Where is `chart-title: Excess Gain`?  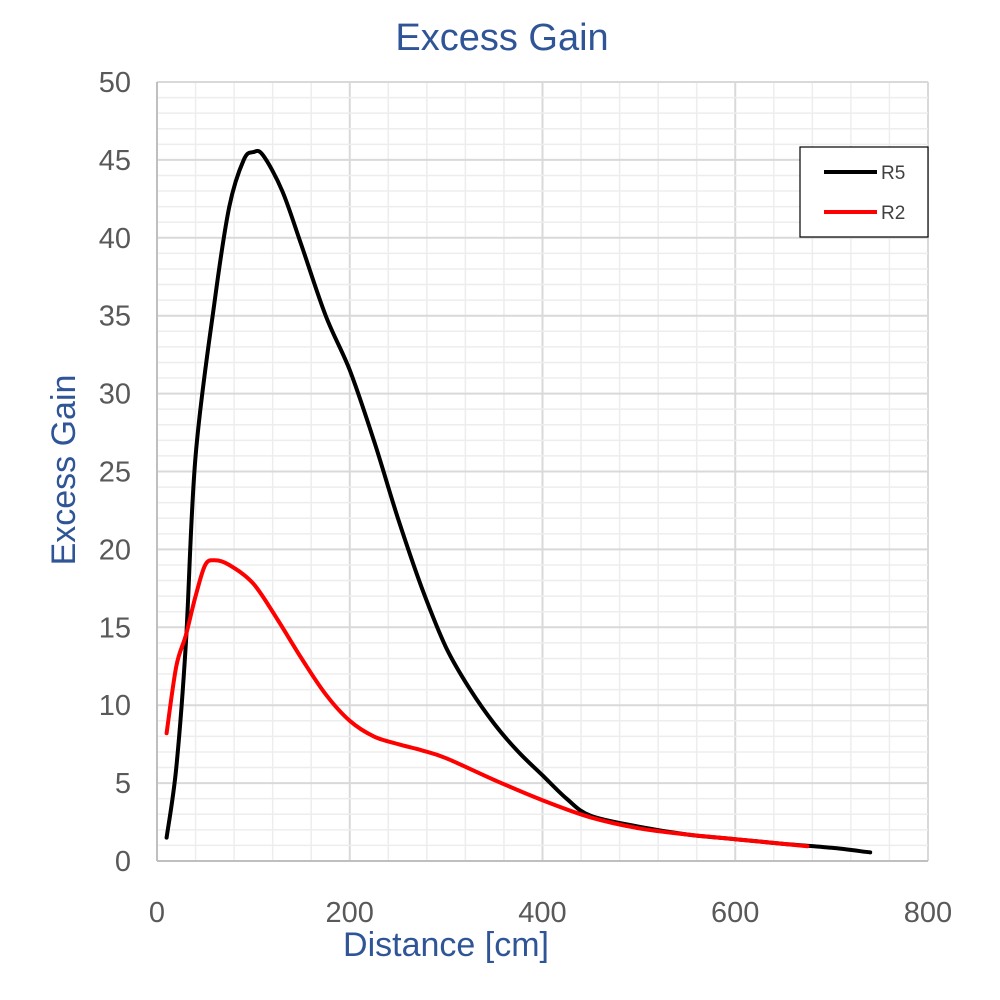 chart-title: Excess Gain is located at coordinates (501, 38).